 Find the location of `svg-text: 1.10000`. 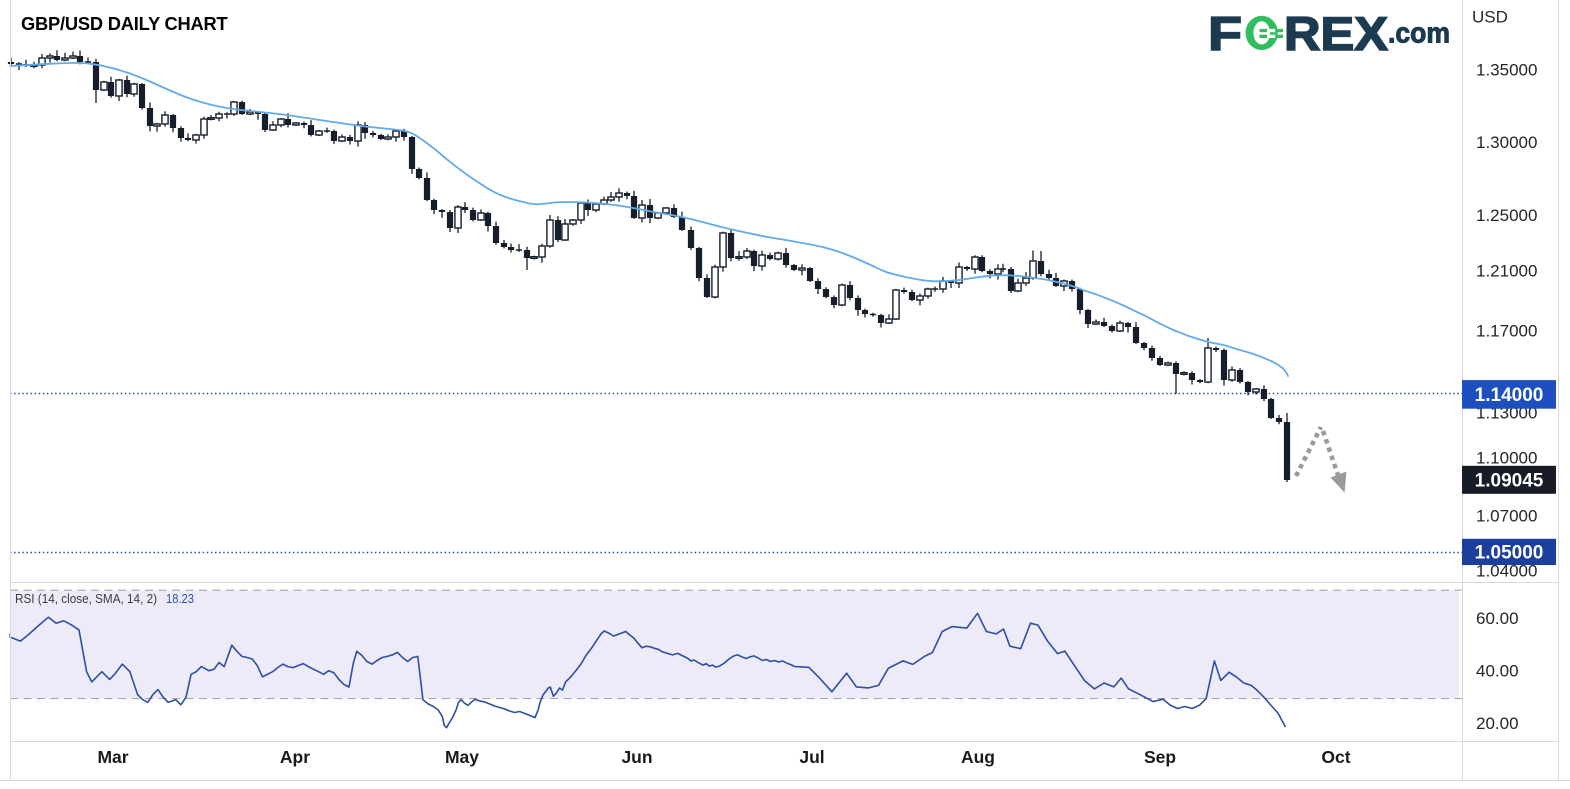

svg-text: 1.10000 is located at coordinates (1506, 458).